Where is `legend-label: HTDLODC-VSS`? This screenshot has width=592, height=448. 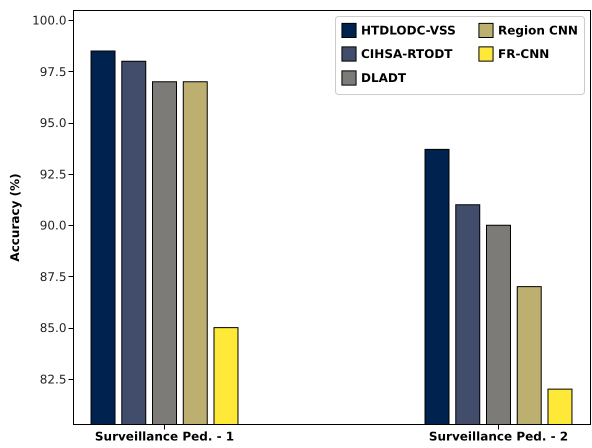
legend-label: HTDLODC-VSS is located at coordinates (408, 30).